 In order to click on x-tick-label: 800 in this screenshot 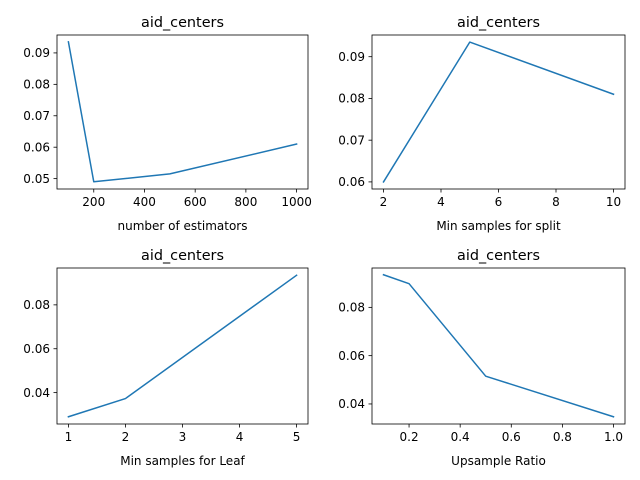, I will do `click(245, 202)`.